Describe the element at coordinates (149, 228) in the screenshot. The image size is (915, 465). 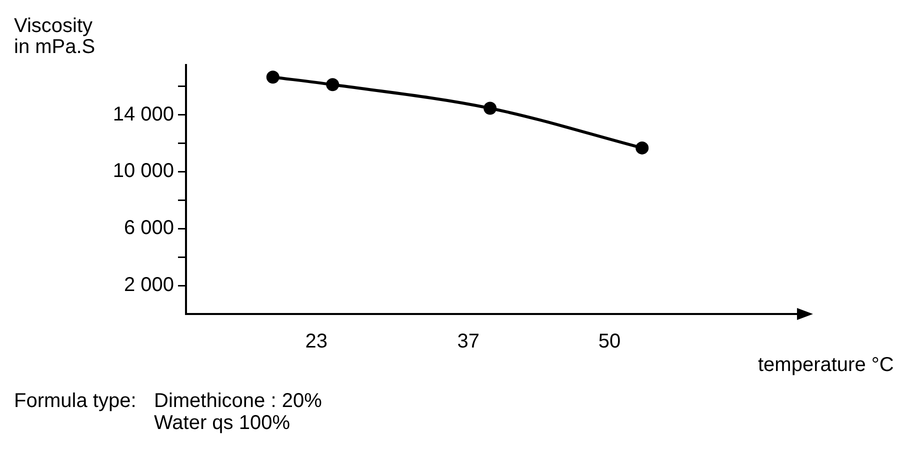
I see `y-tick-label: 6 000` at that location.